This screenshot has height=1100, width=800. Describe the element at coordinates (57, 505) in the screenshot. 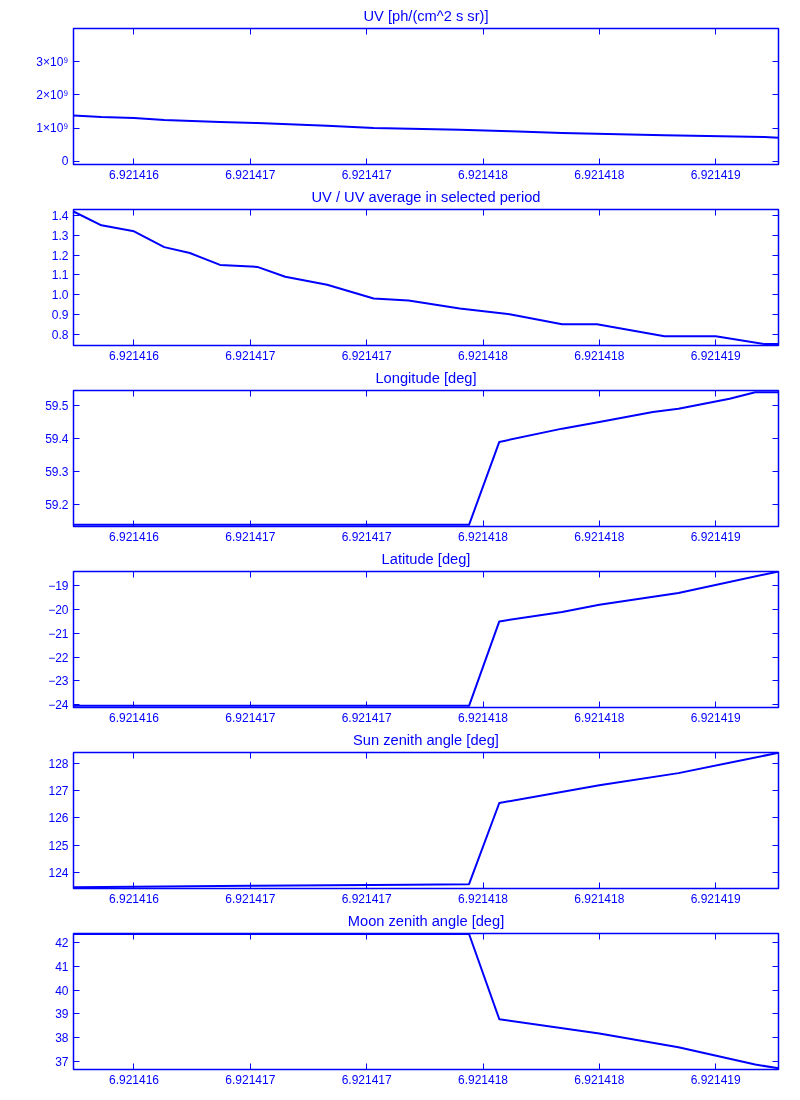

I see `y-tick-label: 59.2` at that location.